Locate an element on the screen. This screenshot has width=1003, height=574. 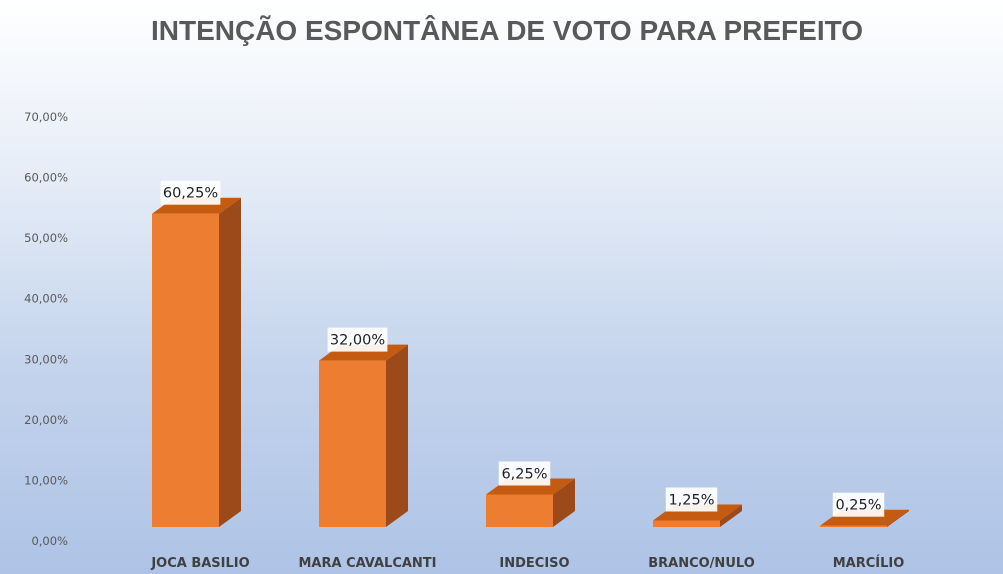
data-label-text: 32,00% is located at coordinates (357, 341).